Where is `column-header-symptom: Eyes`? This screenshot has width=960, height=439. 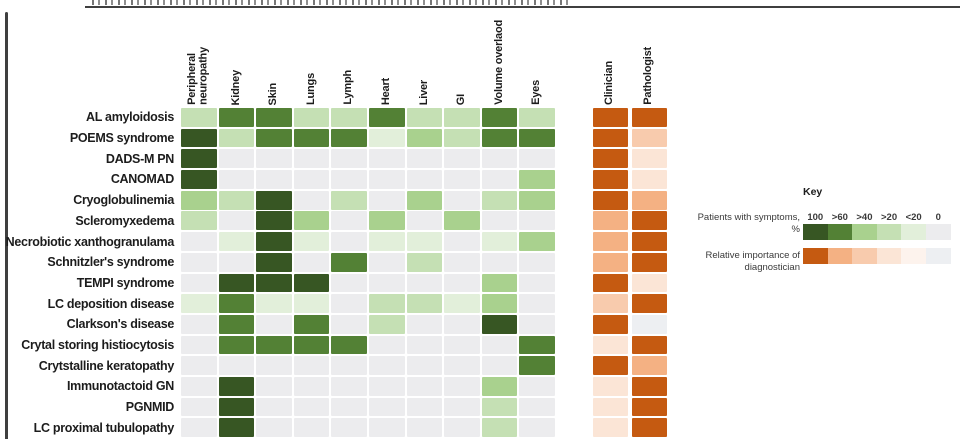
column-header-symptom: Eyes is located at coordinates (536, 92).